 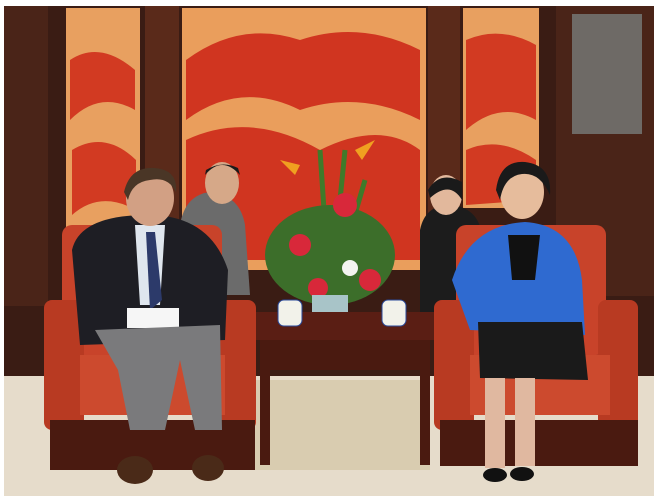 I want to click on window-panel, so click(x=607, y=74).